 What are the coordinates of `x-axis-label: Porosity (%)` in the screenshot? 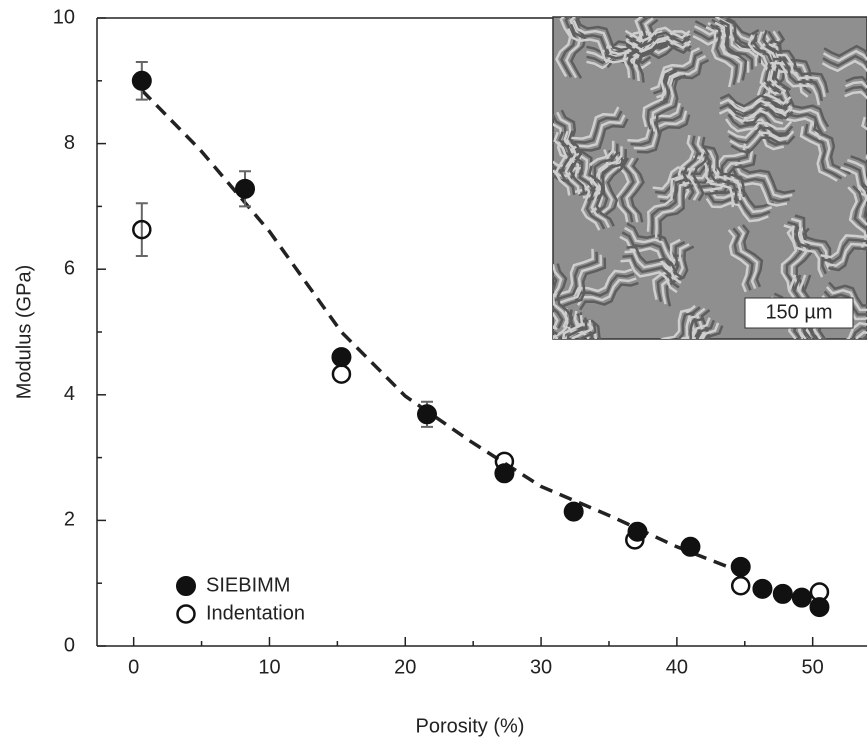 It's located at (470, 726).